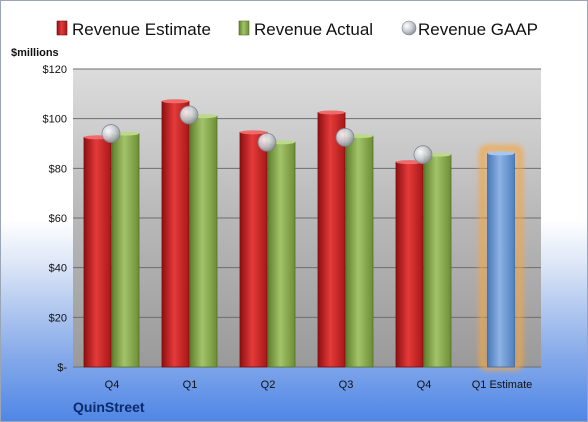  Describe the element at coordinates (35, 53) in the screenshot. I see `y-unit-label: $millions` at that location.